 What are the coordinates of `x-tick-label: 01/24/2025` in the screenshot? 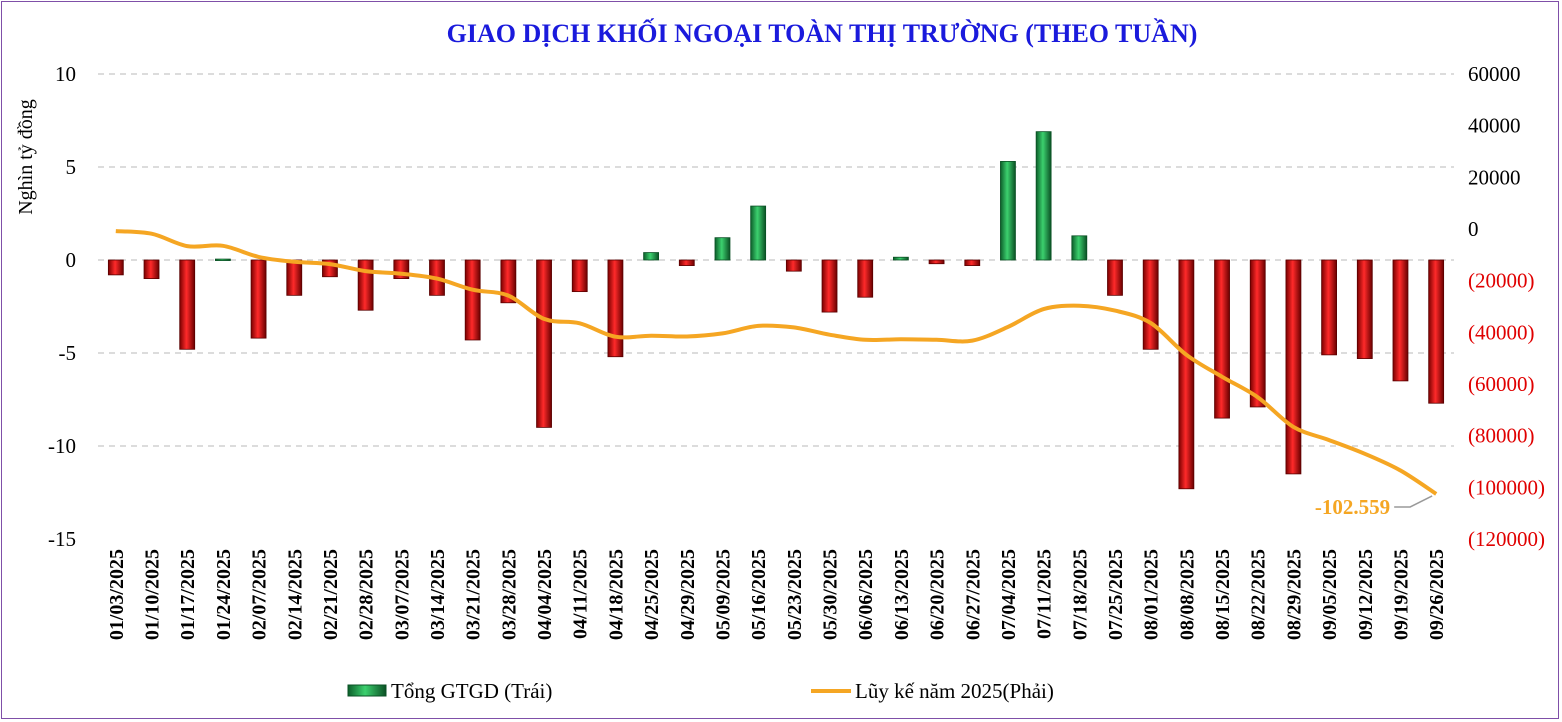 It's located at (224, 594).